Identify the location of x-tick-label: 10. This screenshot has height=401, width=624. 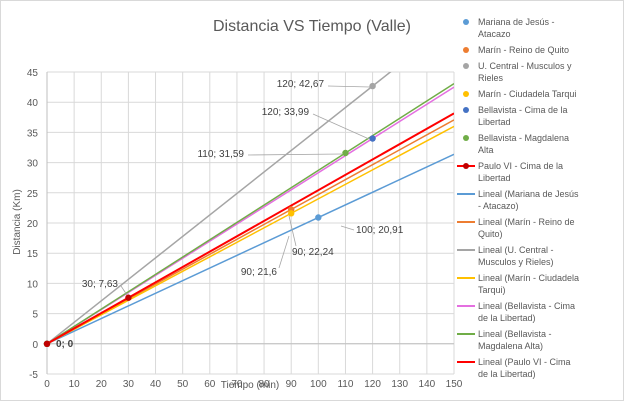
(75, 384).